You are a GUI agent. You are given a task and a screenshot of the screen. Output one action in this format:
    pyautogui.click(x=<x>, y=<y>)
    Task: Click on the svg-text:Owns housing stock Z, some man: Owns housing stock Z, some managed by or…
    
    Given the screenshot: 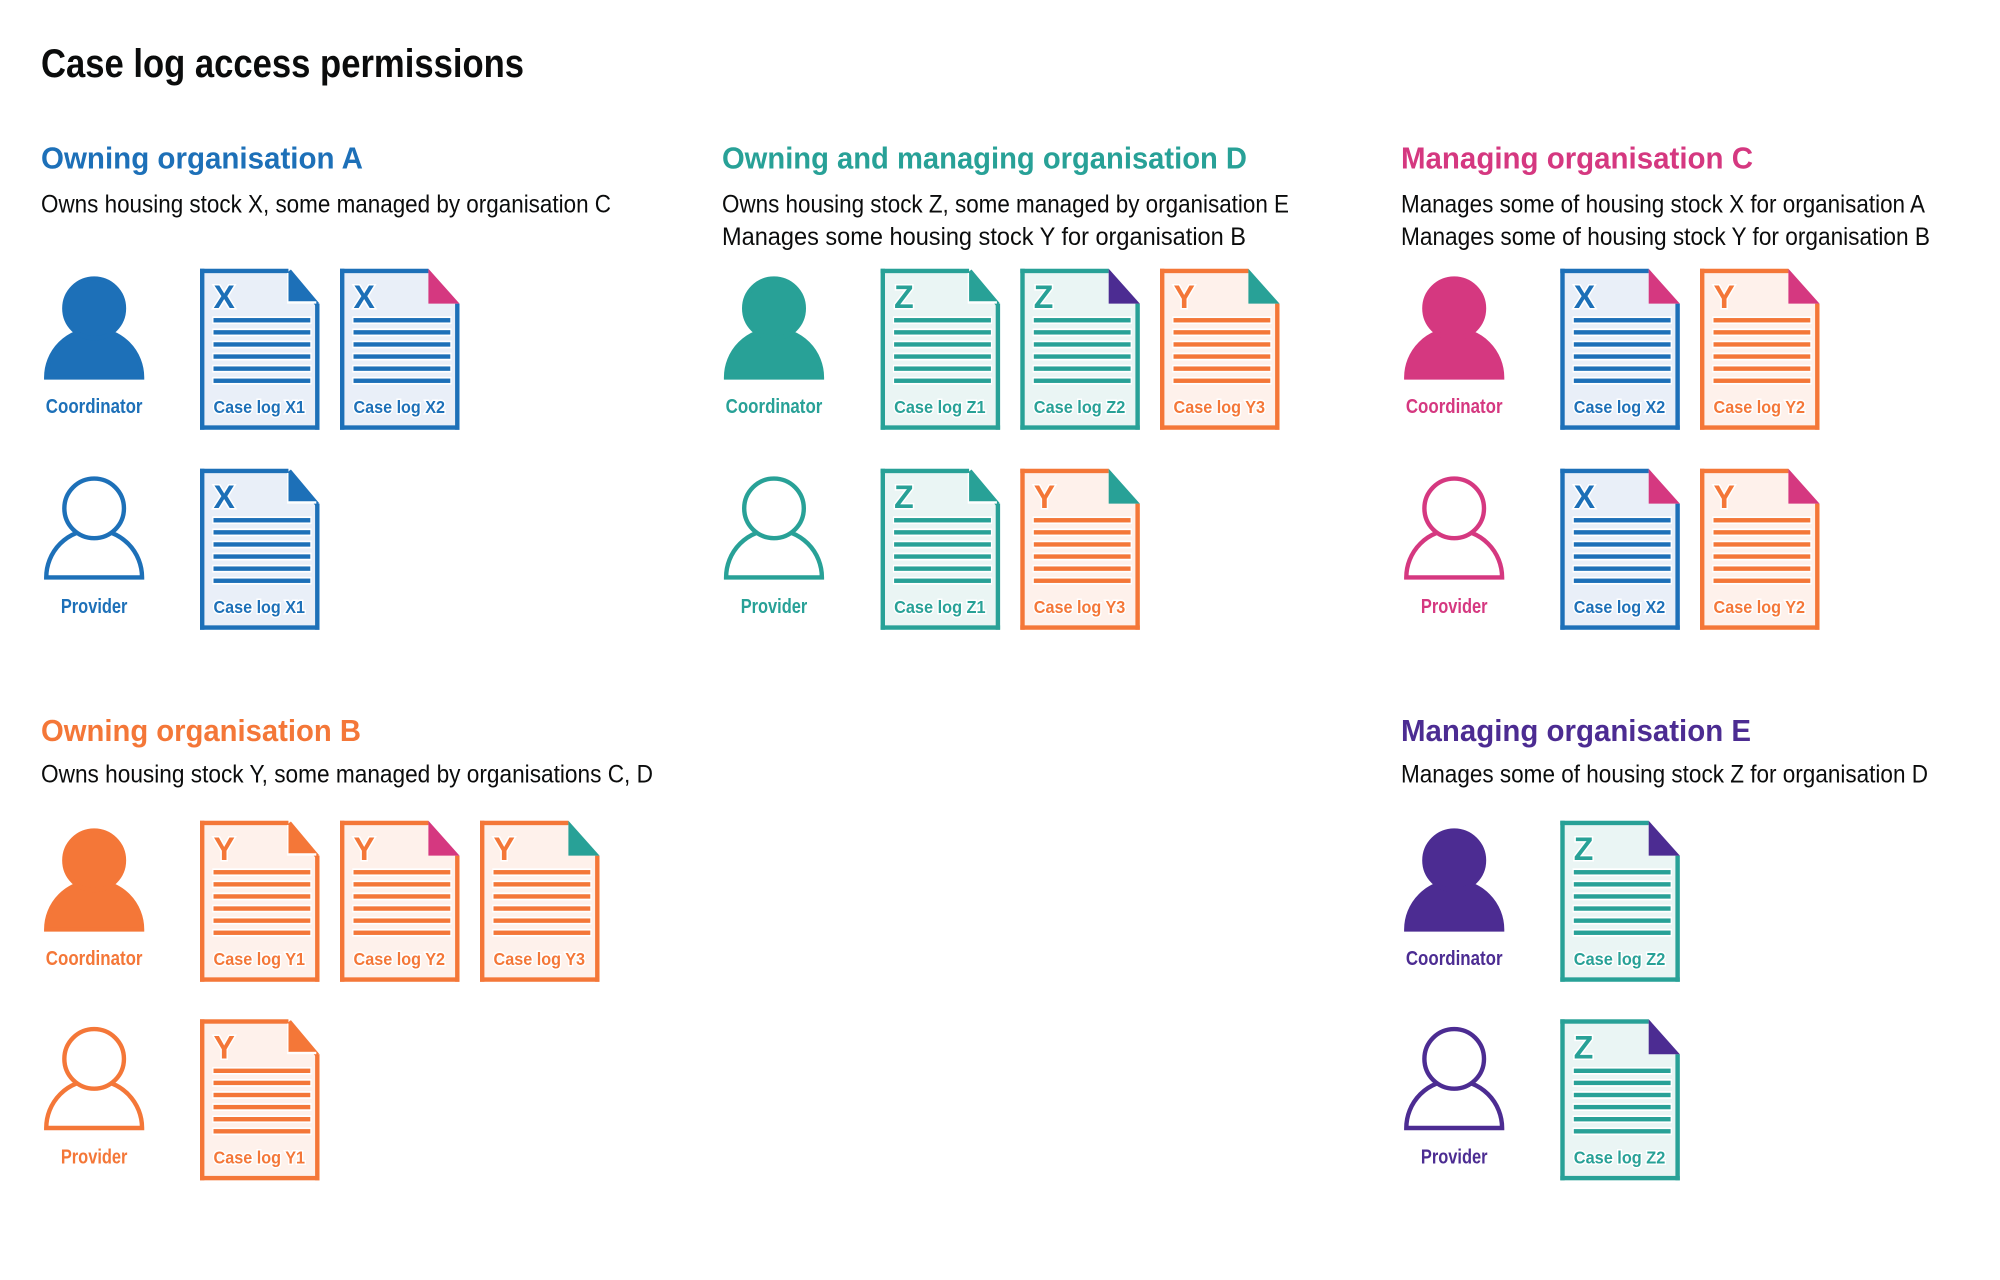 What is the action you would take?
    pyautogui.click(x=1005, y=204)
    